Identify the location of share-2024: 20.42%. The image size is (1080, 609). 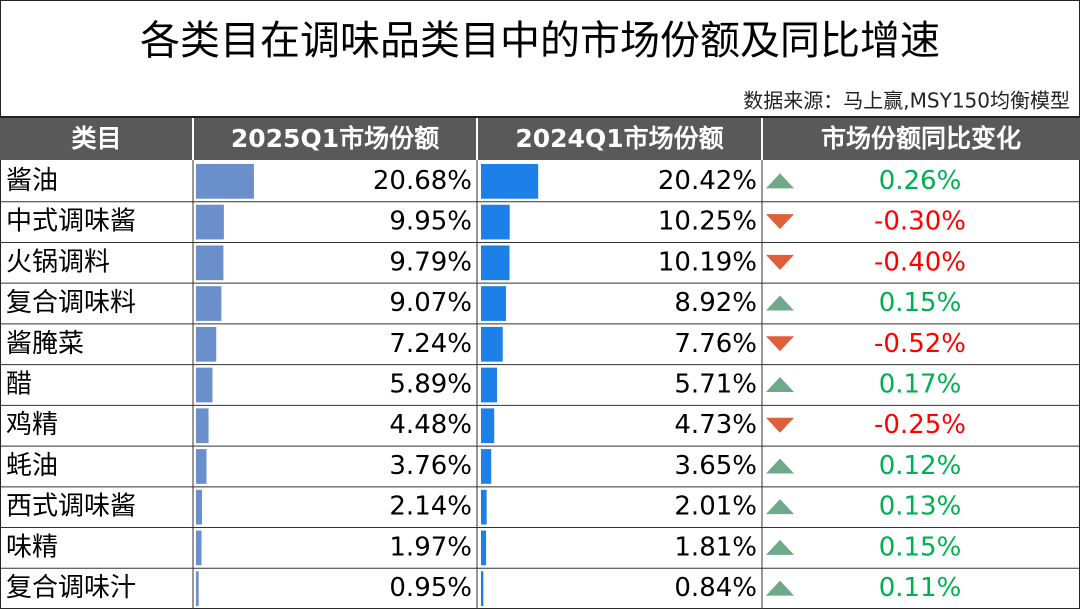
(707, 181).